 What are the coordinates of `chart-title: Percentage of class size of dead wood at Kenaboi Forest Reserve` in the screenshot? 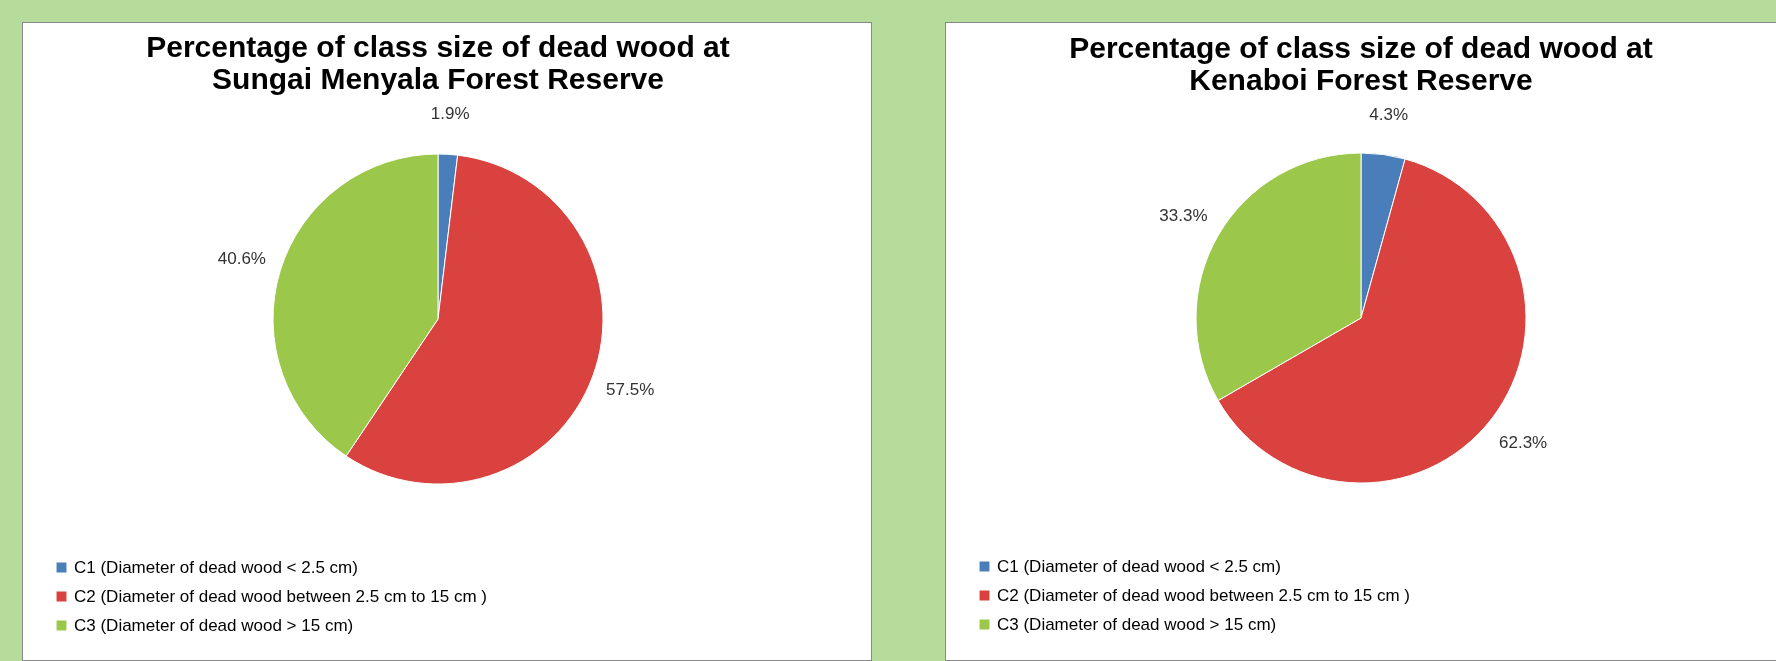 It's located at (1361, 63).